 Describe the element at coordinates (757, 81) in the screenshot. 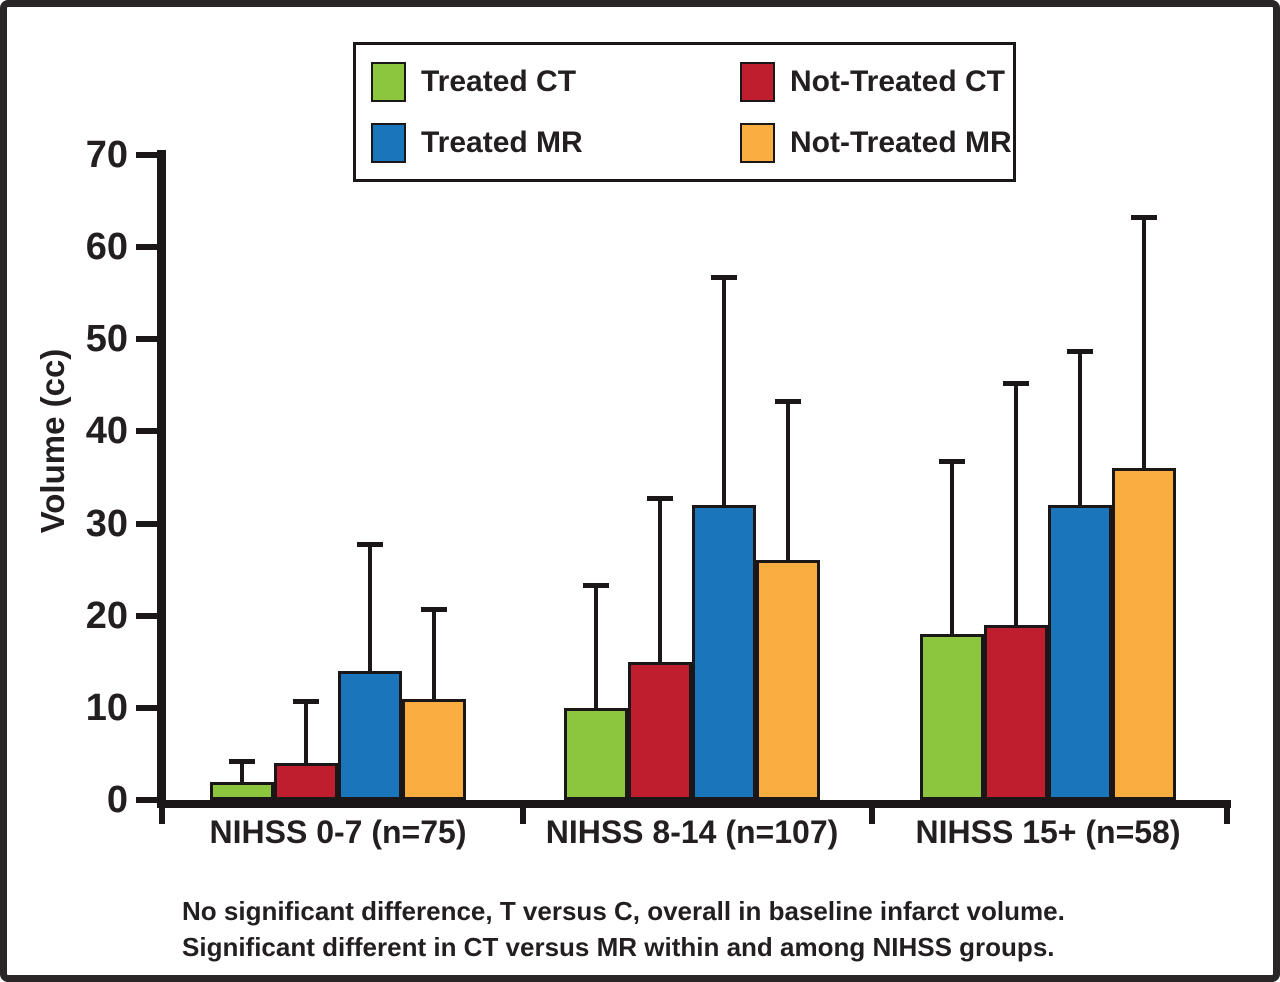

I see `not-treated-ct-swatch-icon` at that location.